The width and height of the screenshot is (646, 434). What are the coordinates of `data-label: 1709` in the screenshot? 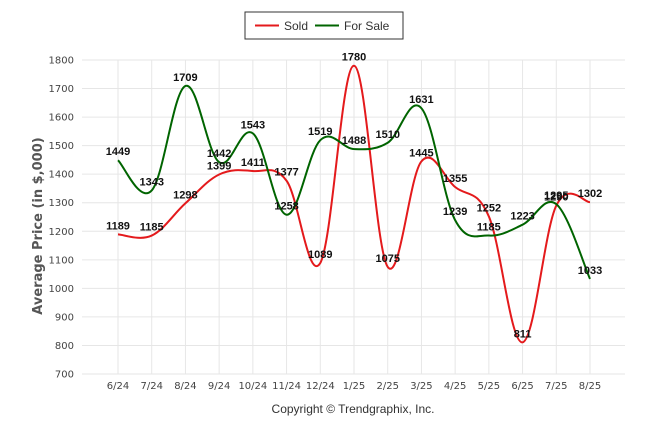 It's located at (185, 78).